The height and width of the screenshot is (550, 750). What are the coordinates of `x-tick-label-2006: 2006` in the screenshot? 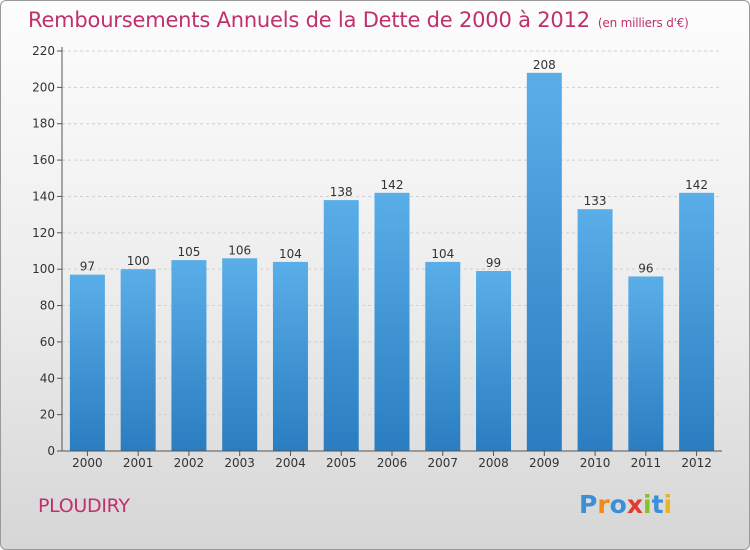 It's located at (392, 463).